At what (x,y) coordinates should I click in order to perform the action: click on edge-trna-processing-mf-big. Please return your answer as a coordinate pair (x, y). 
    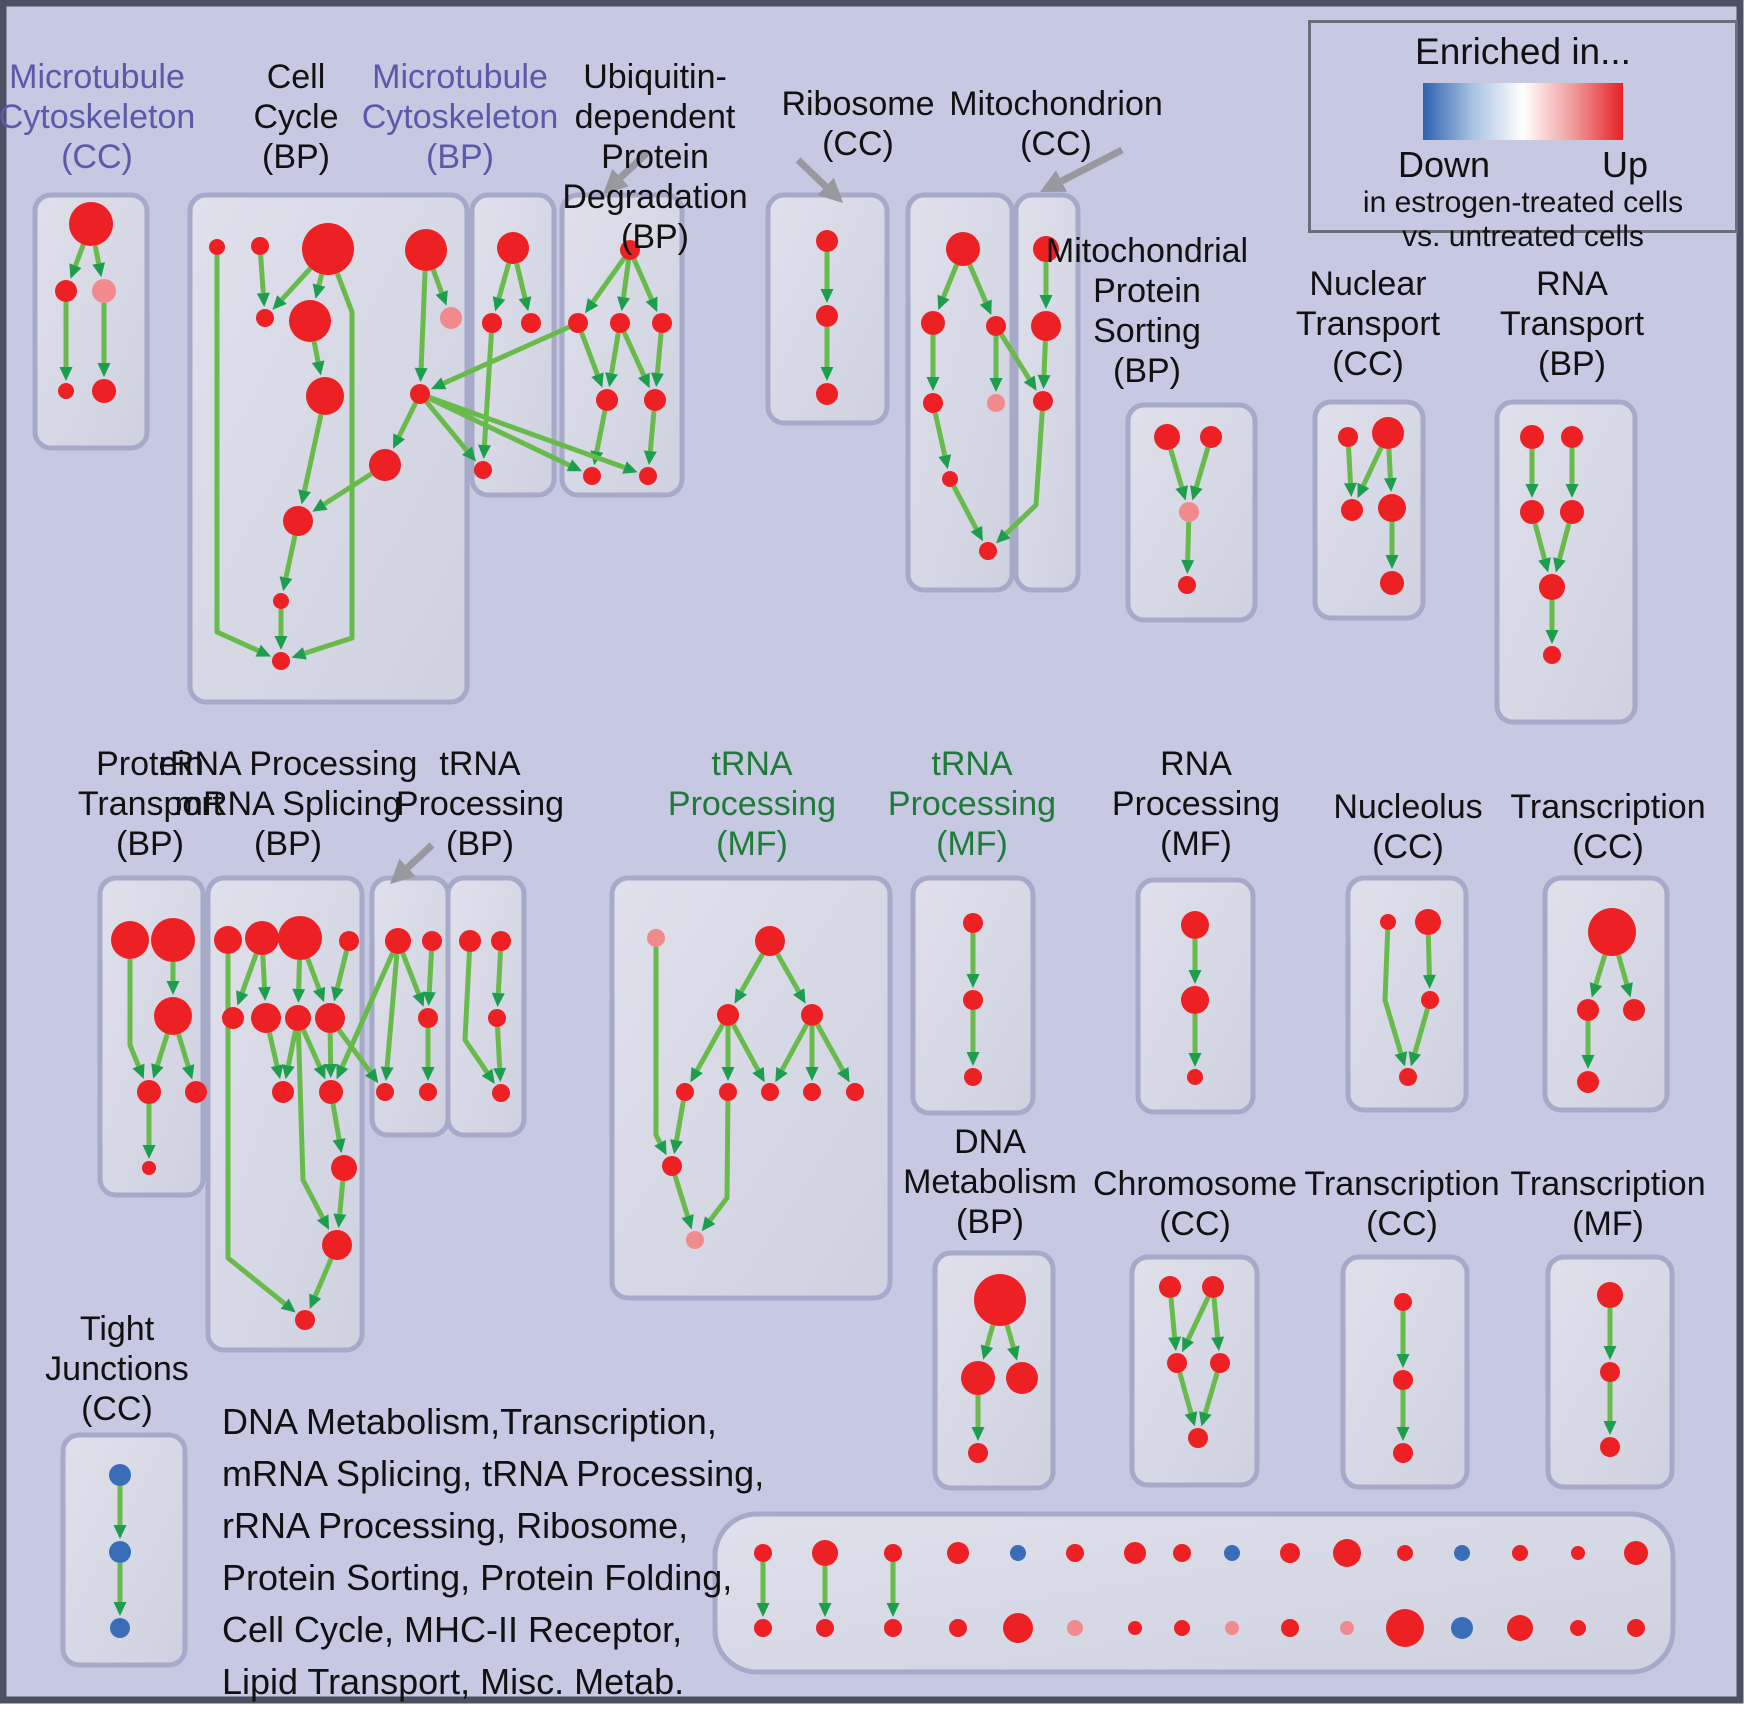
    Looking at the image, I should click on (710, 1047).